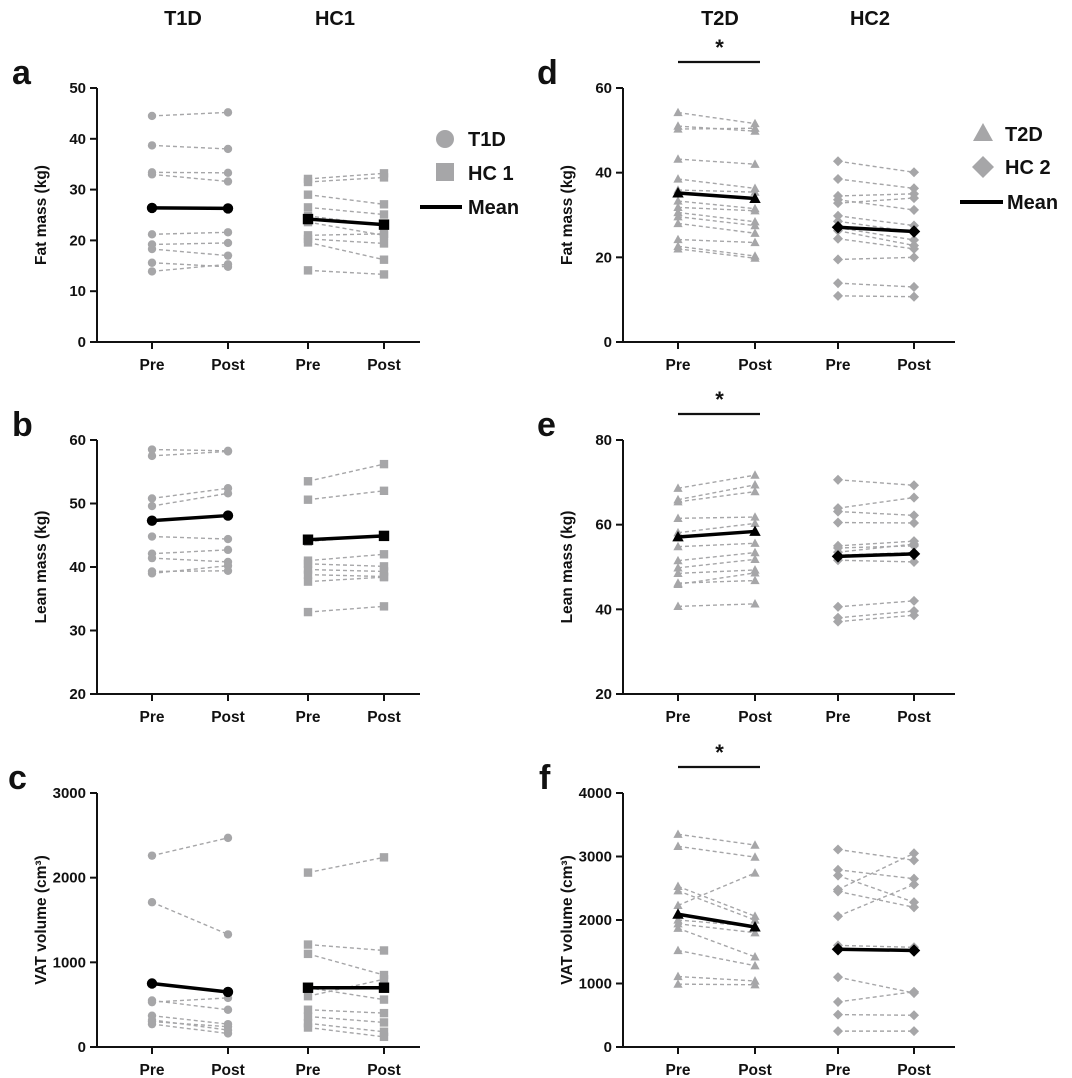 The width and height of the screenshot is (1072, 1078). I want to click on legend-right: T2D HC 2 Mean, so click(1009, 168).